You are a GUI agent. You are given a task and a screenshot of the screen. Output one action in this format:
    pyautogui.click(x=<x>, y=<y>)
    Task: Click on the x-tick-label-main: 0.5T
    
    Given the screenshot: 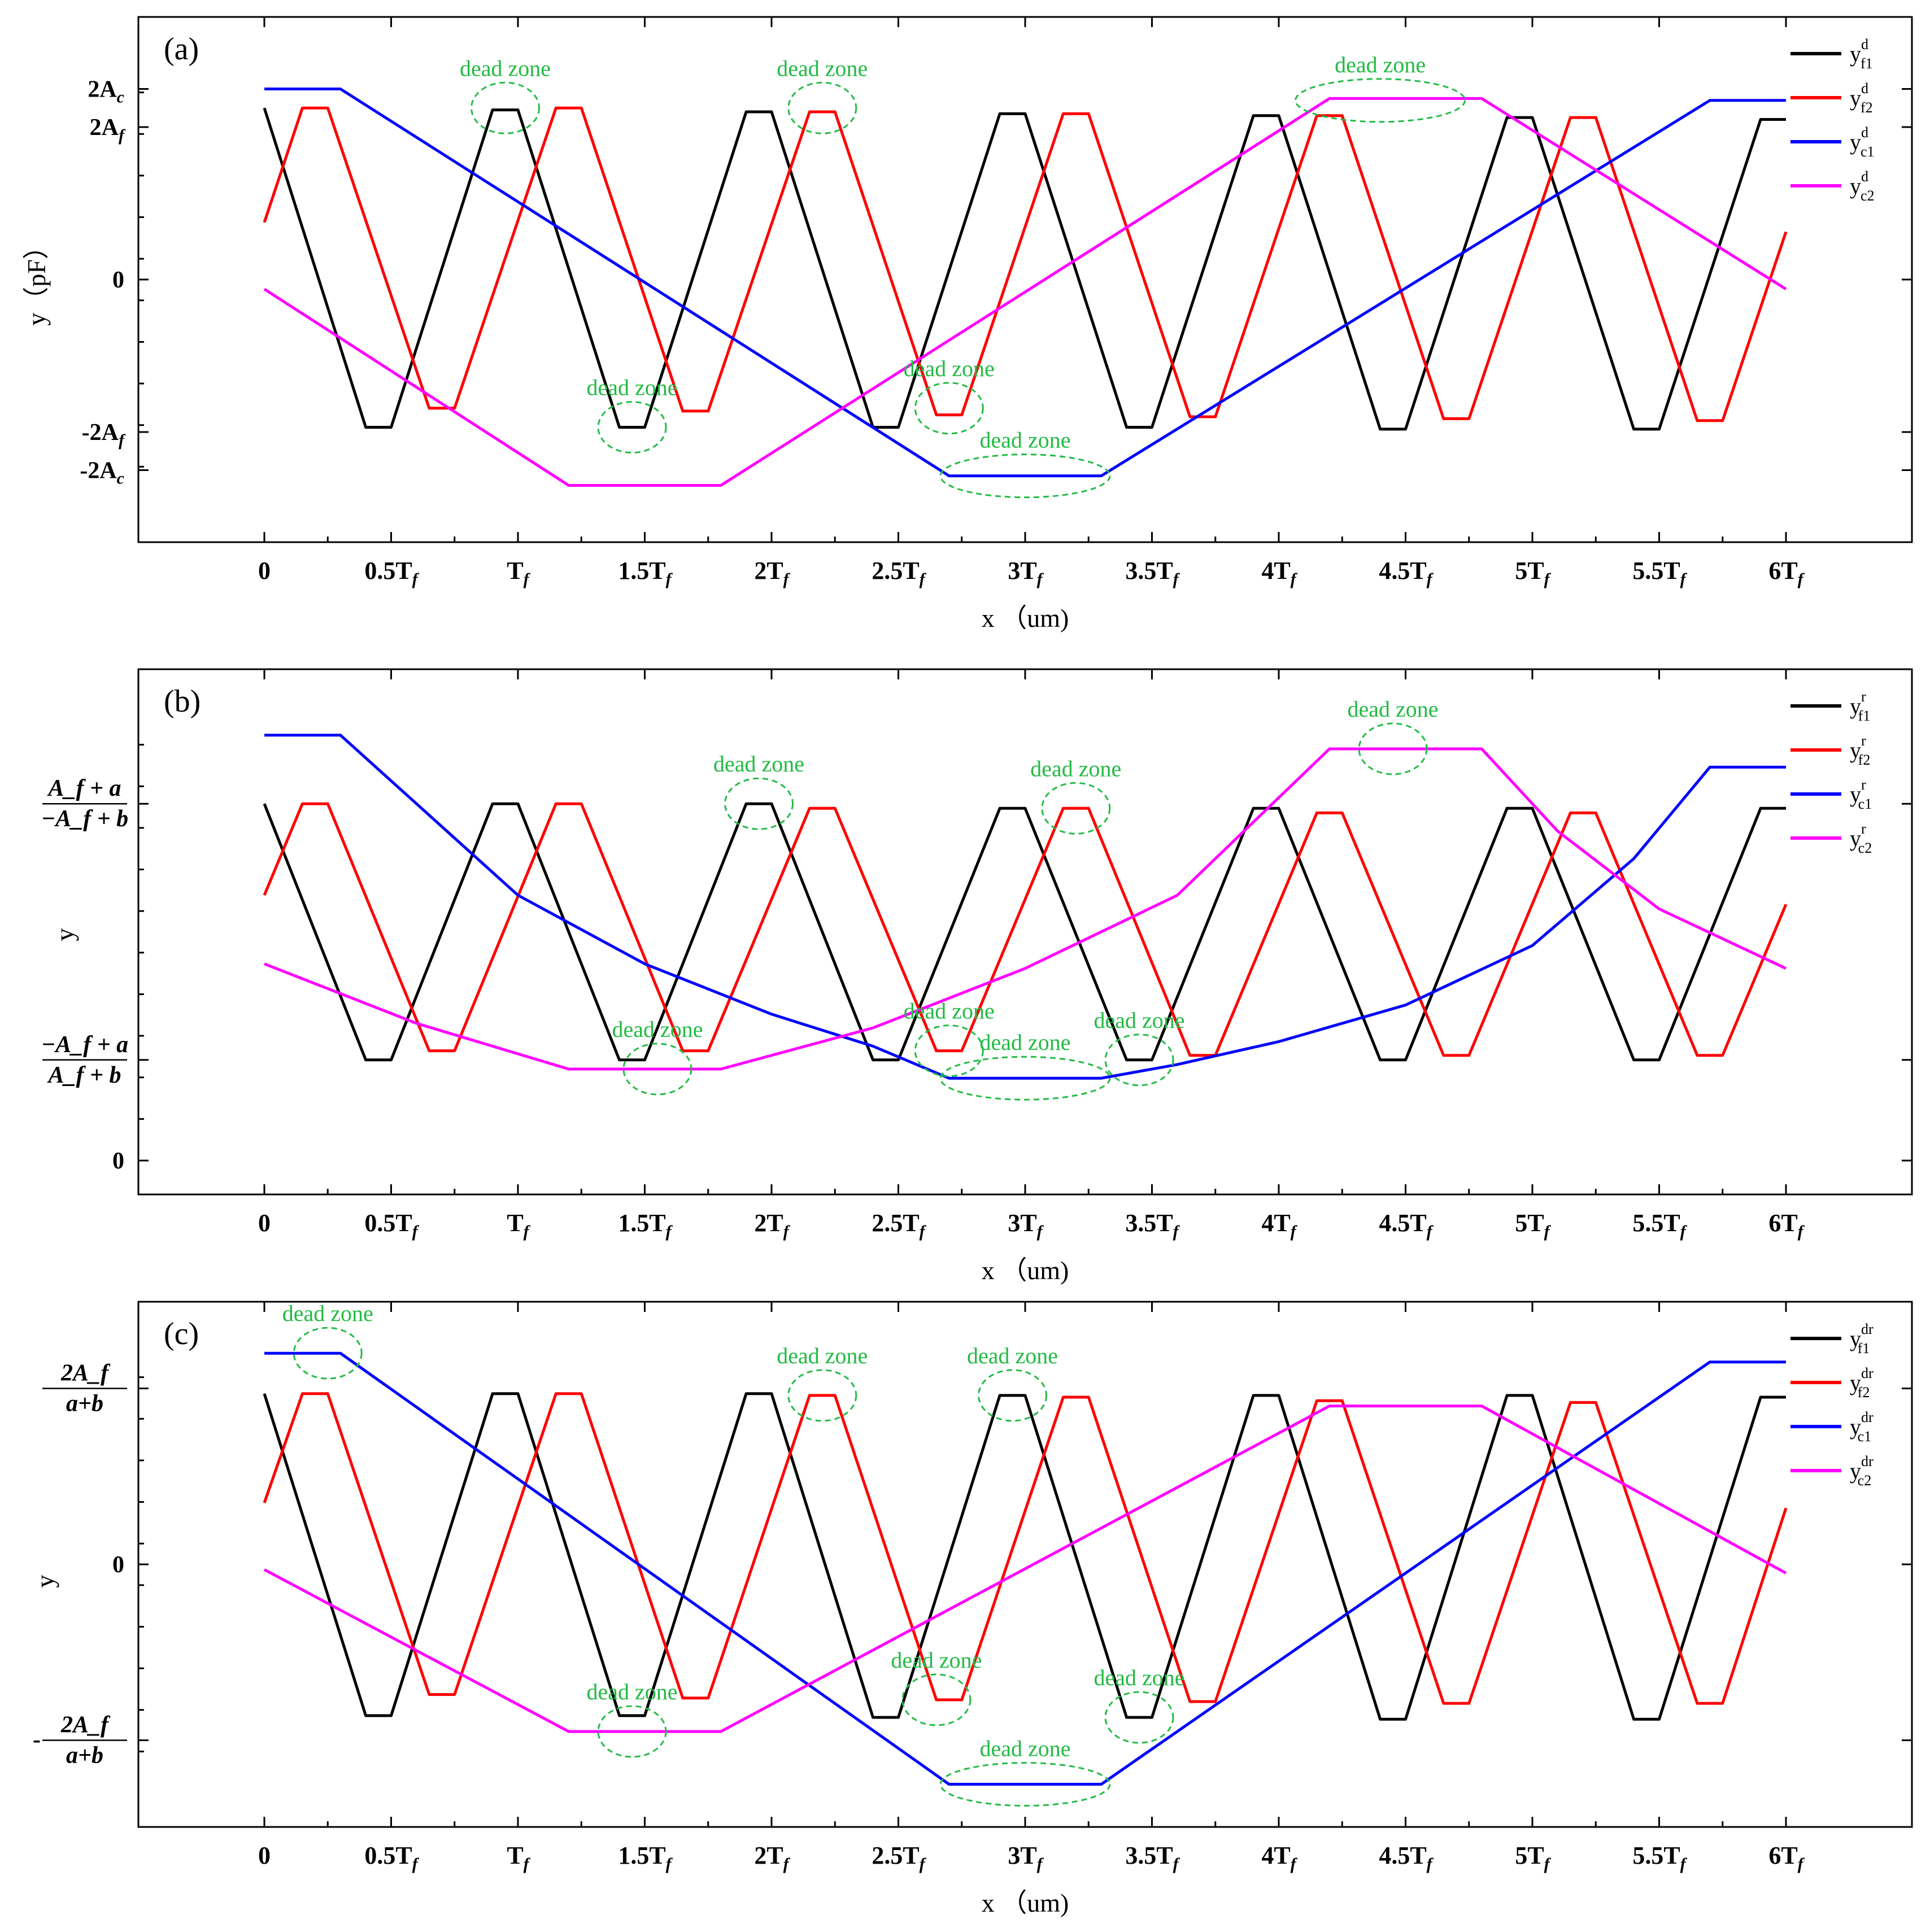 What is the action you would take?
    pyautogui.click(x=388, y=571)
    